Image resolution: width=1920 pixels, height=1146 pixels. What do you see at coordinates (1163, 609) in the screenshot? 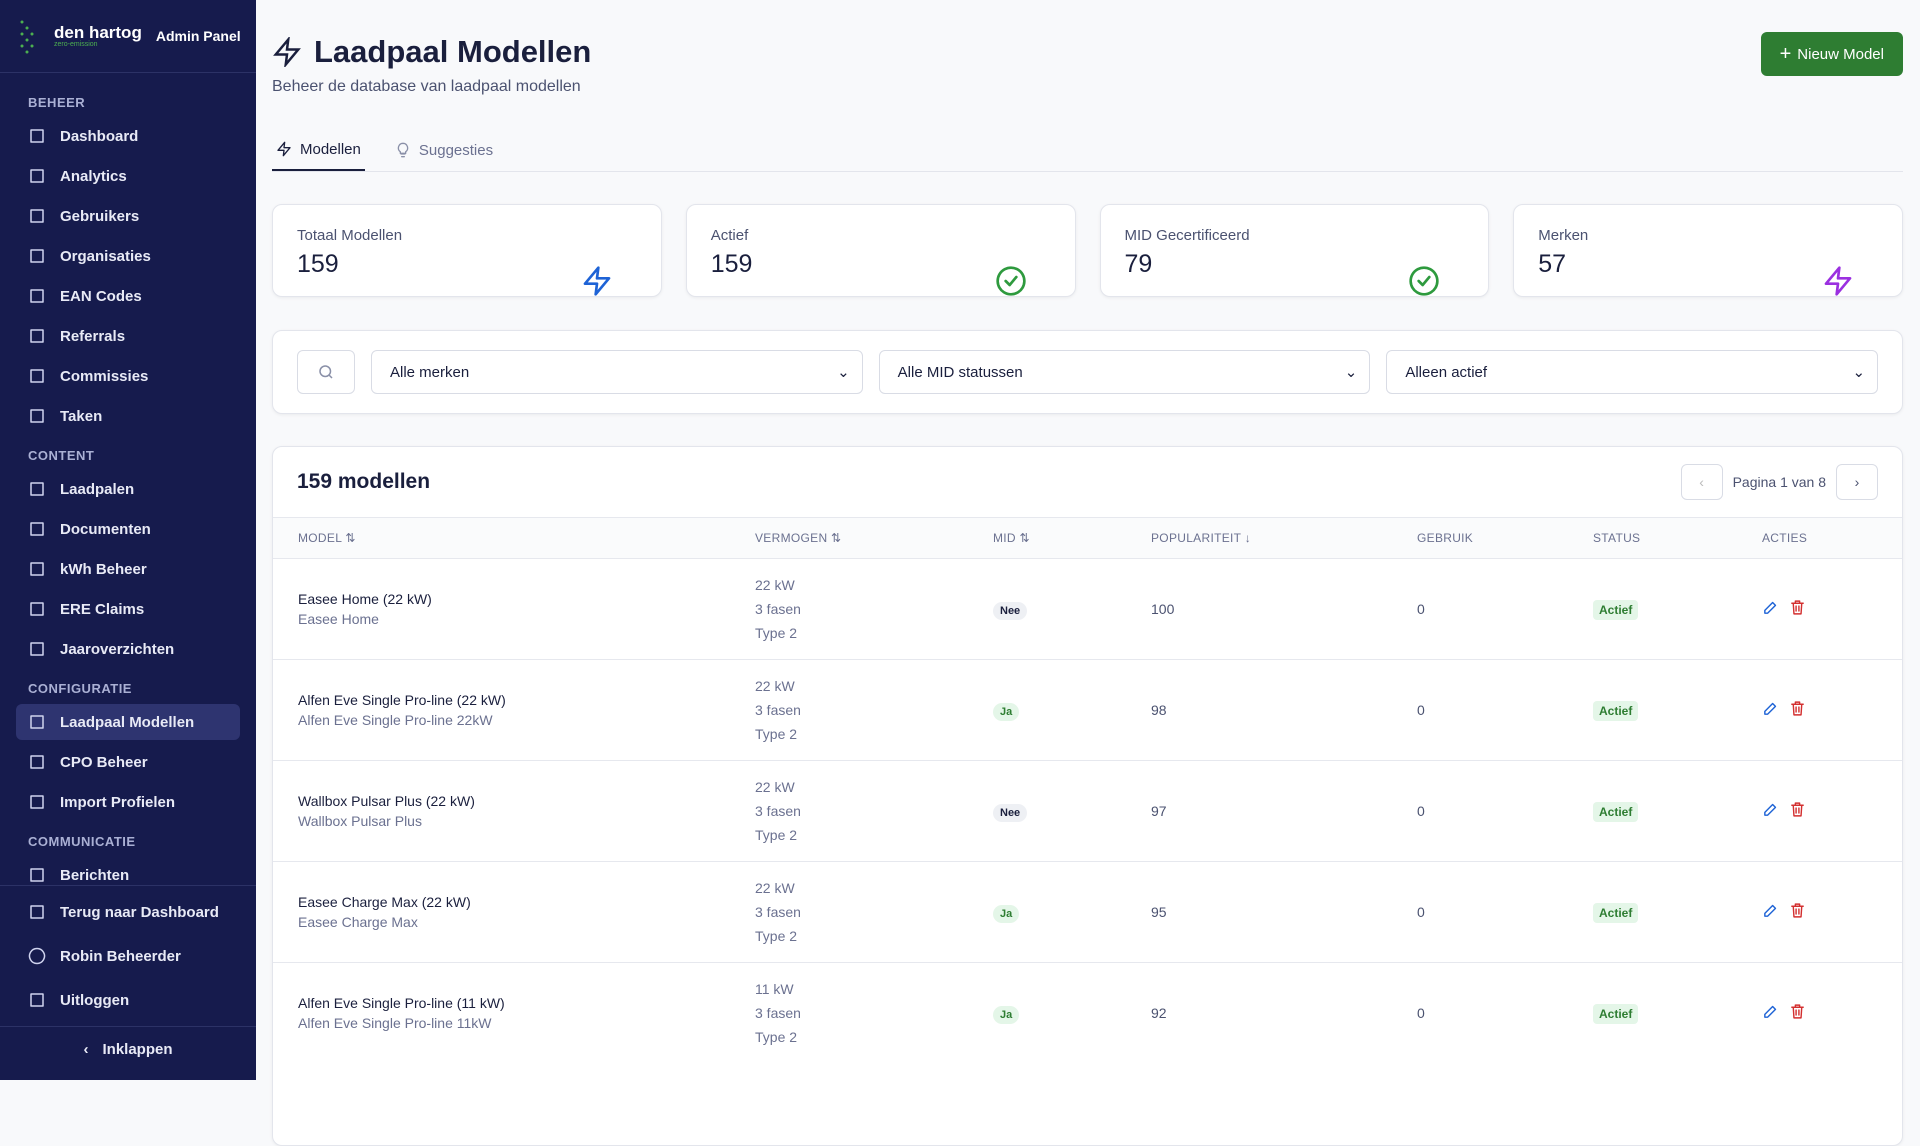
I see `popularity: 100` at bounding box center [1163, 609].